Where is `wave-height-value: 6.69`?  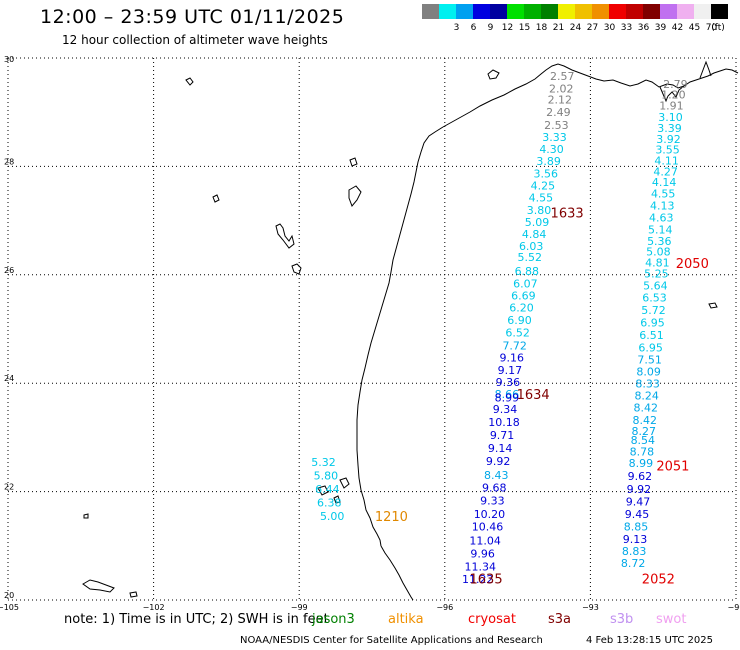 wave-height-value: 6.69 is located at coordinates (523, 295).